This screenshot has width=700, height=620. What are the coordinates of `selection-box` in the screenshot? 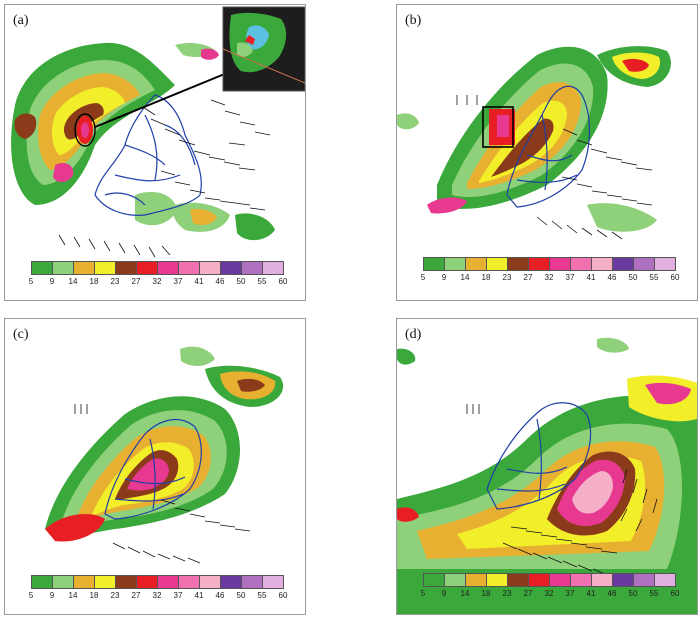 It's located at (498, 127).